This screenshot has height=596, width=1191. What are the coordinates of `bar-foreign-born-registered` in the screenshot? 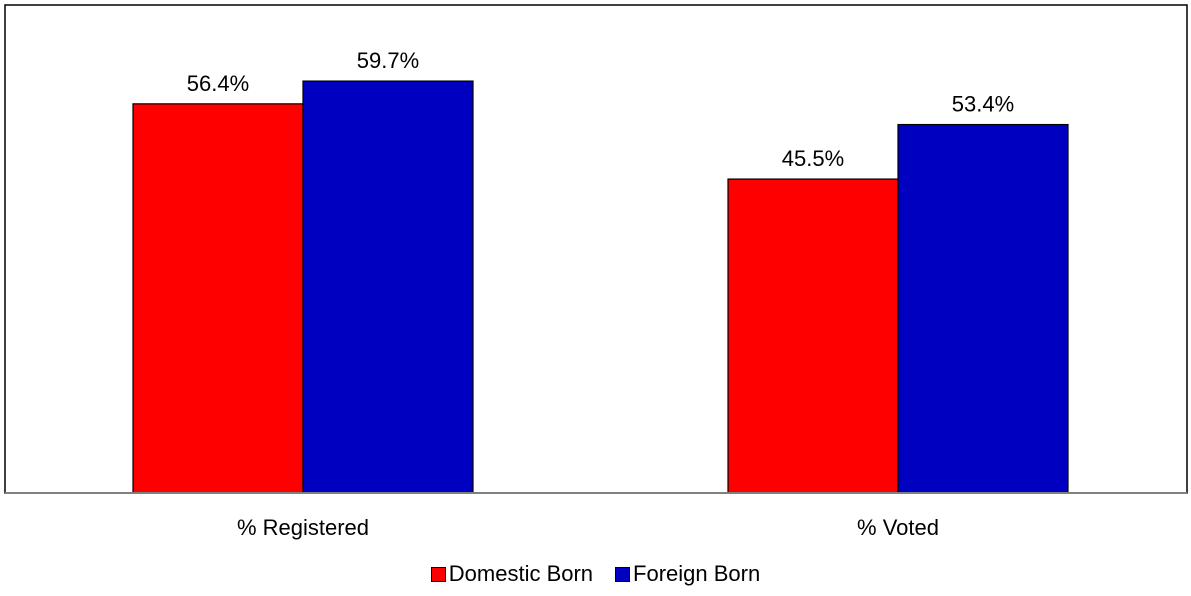 It's located at (388, 287).